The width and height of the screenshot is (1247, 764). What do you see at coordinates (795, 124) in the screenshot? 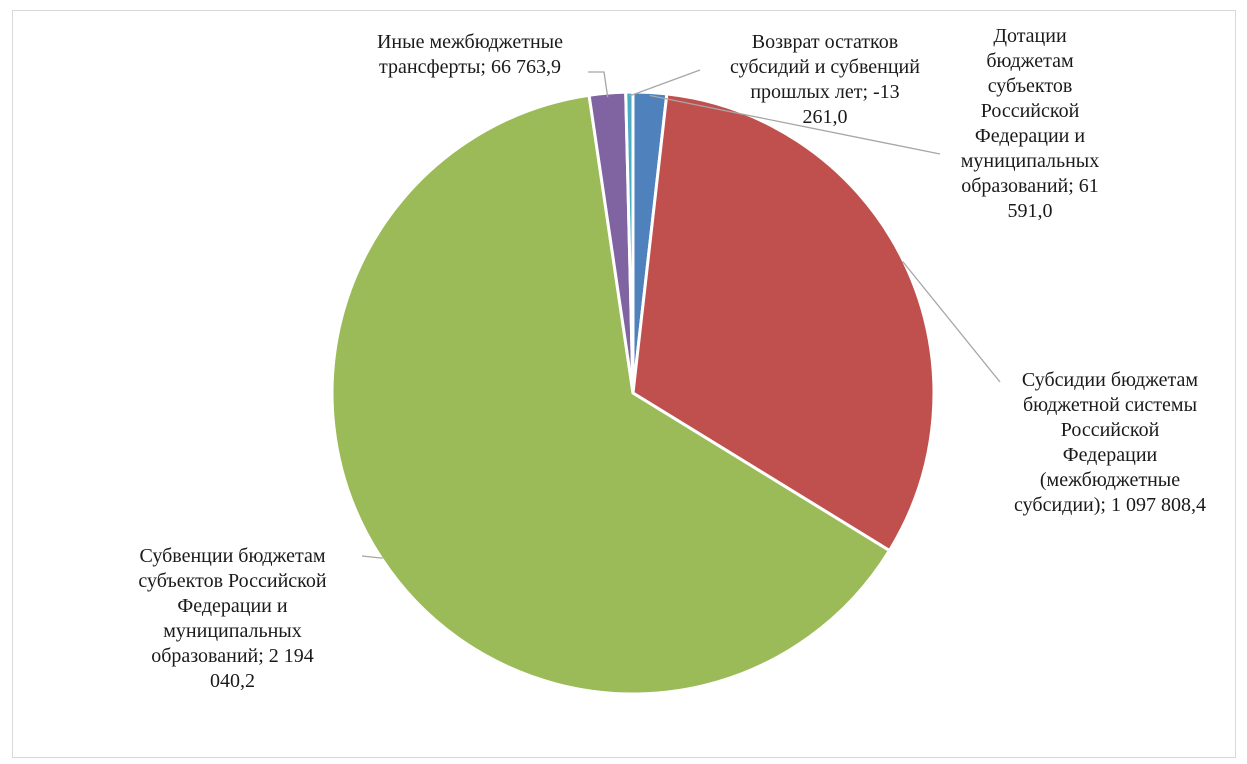
I see `leader-dotacii` at bounding box center [795, 124].